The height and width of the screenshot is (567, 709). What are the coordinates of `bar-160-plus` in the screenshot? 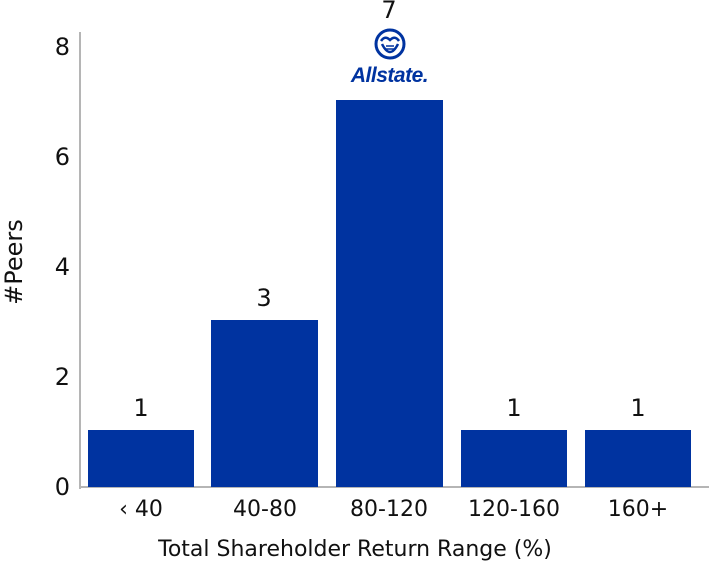 It's located at (638, 458).